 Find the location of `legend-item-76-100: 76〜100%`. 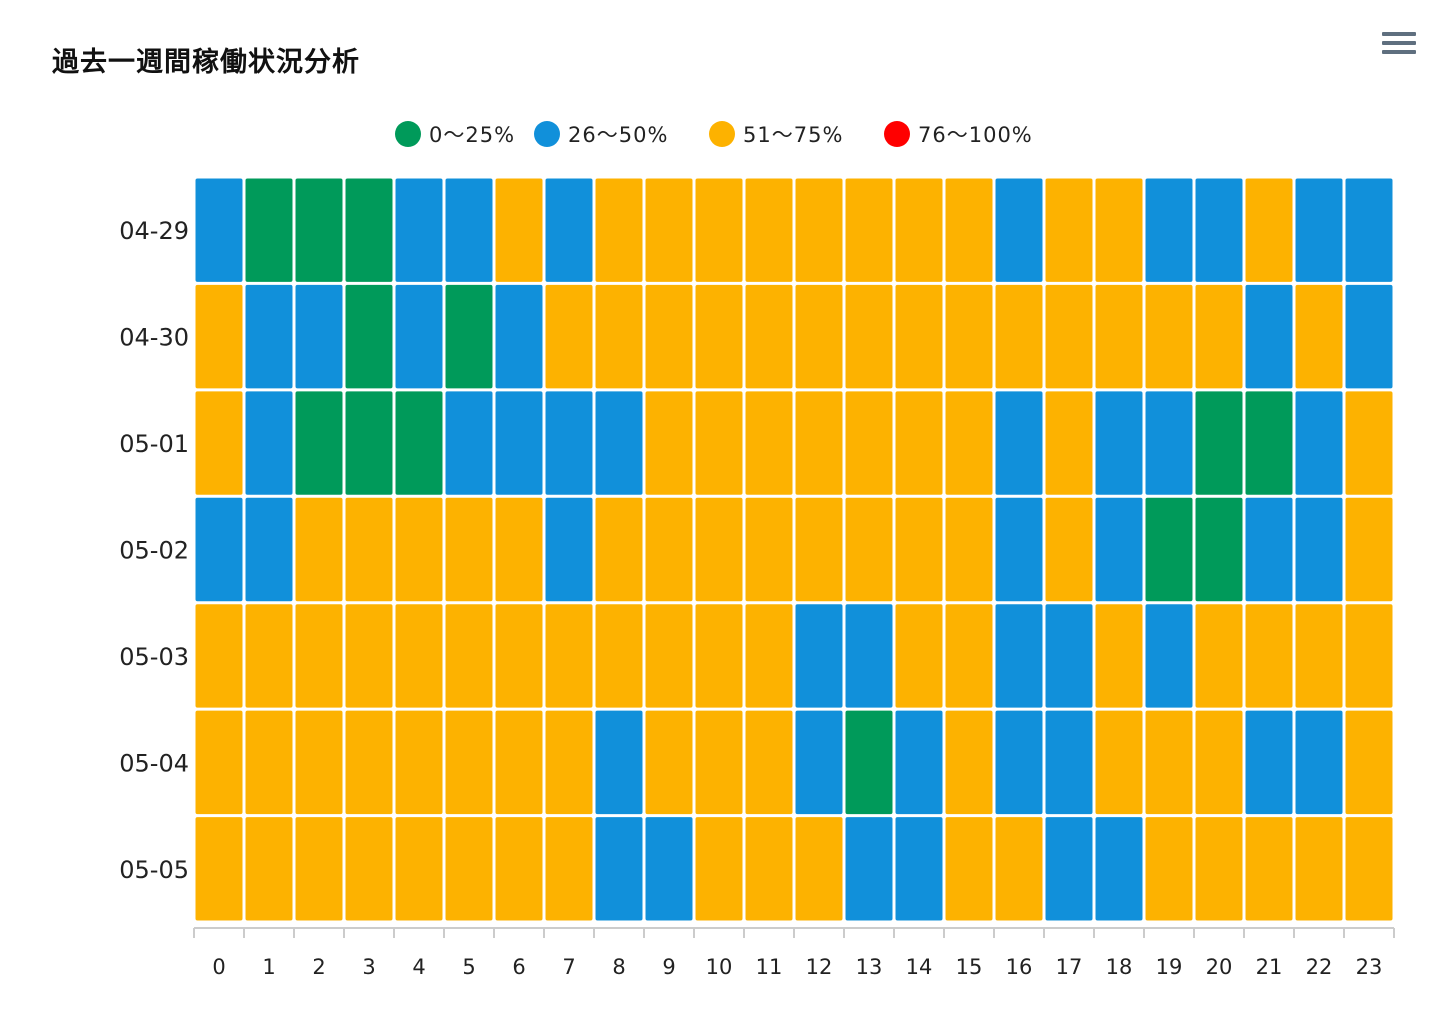

legend-item-76-100: 76〜100% is located at coordinates (958, 134).